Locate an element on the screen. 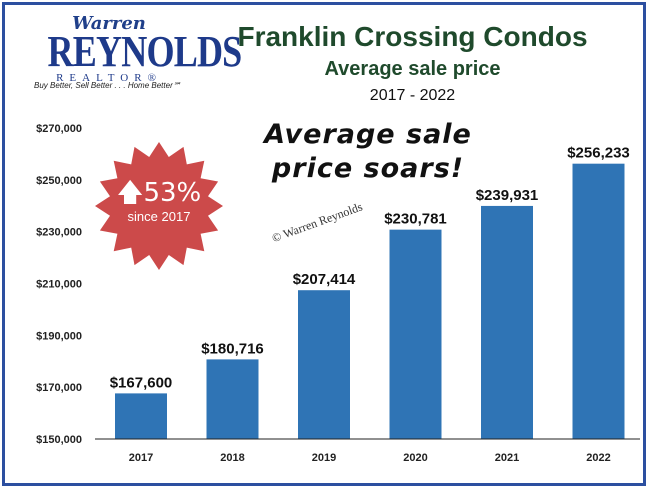  y-tick-label: $150,000 is located at coordinates (59, 440).